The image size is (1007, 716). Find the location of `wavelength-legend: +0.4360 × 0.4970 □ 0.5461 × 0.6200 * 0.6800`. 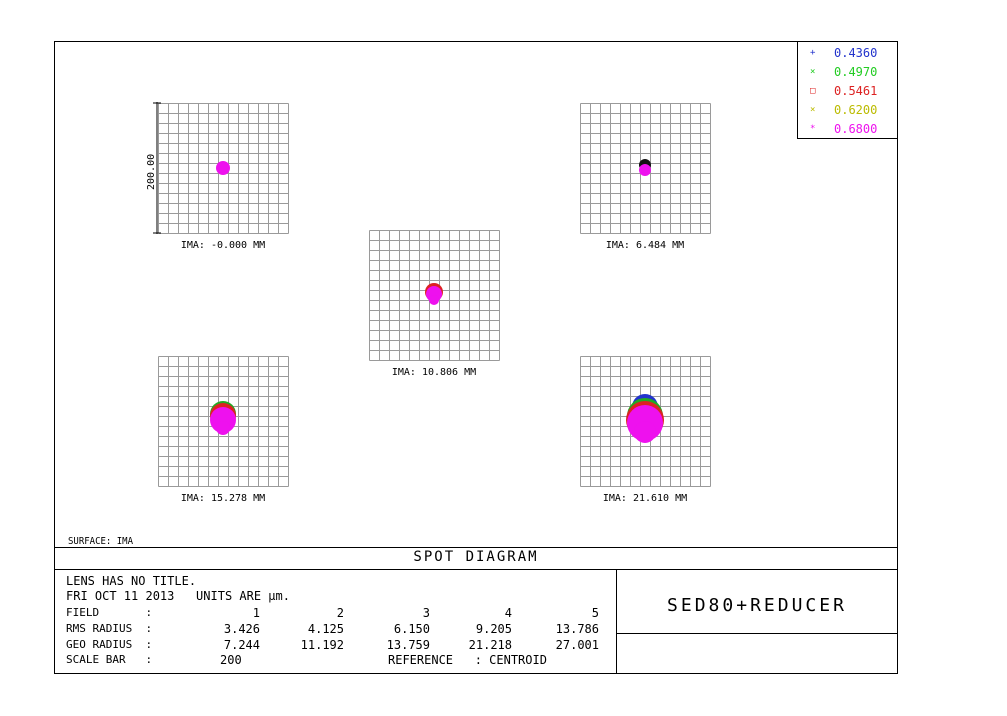

wavelength-legend: +0.4360 × 0.4970 □ 0.5461 × 0.6200 * 0.6800 is located at coordinates (847, 90).